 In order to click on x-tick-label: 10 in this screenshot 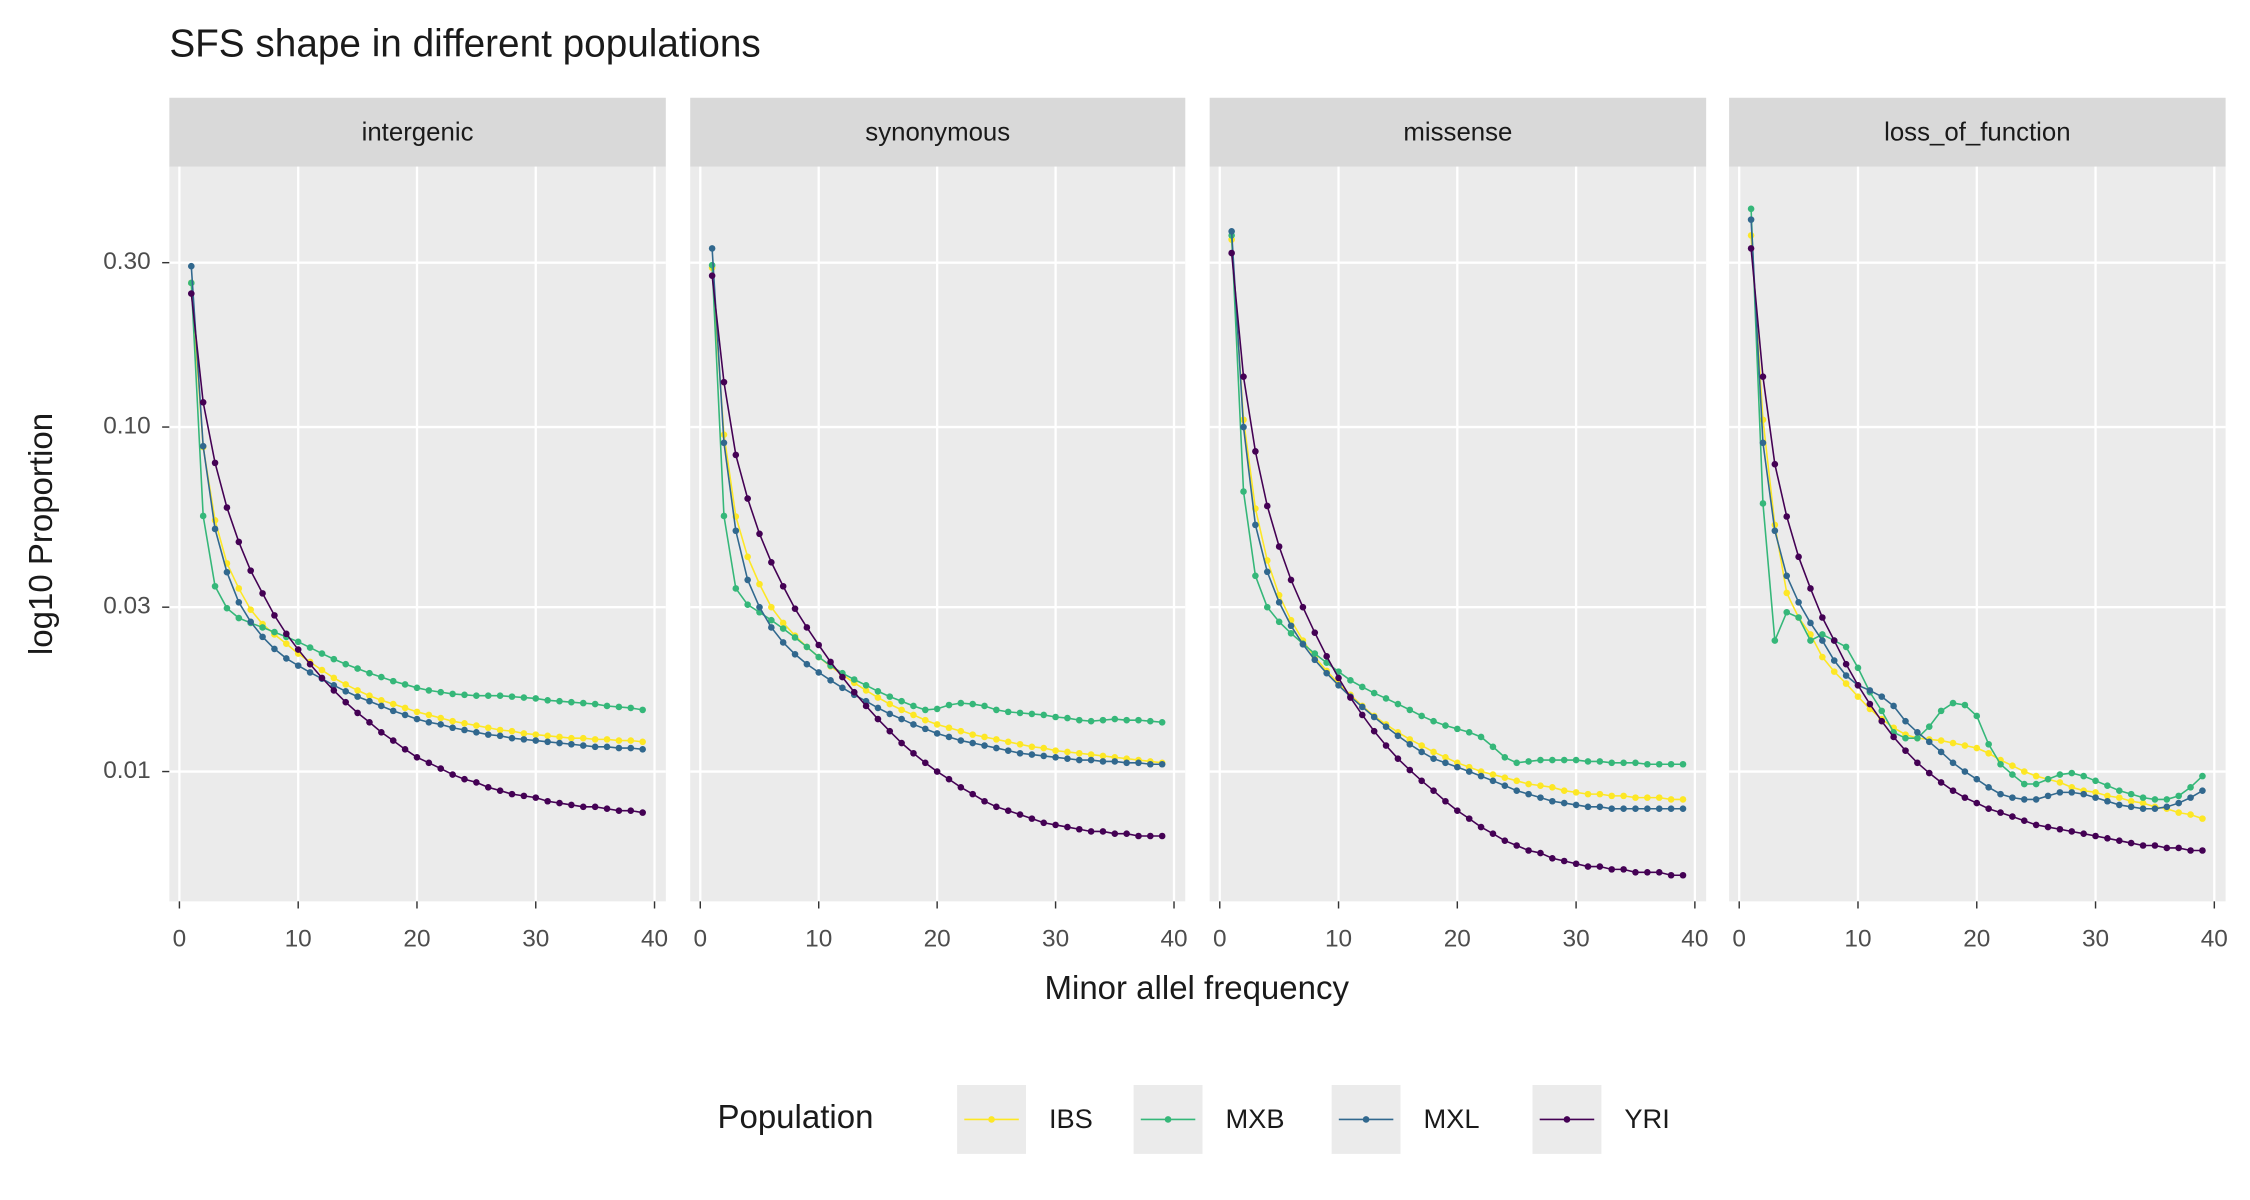, I will do `click(1338, 939)`.